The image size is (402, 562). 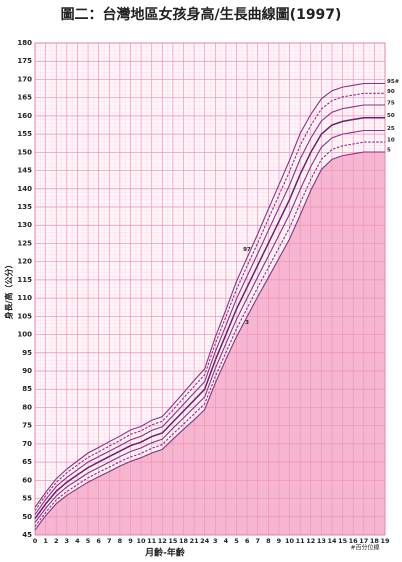 I want to click on series-label: 90, so click(x=391, y=92).